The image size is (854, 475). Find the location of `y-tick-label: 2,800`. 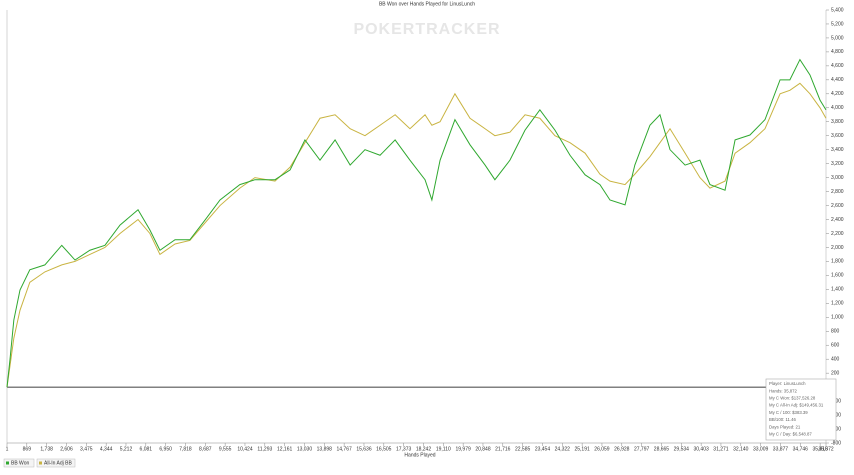

y-tick-label: 2,800 is located at coordinates (837, 192).